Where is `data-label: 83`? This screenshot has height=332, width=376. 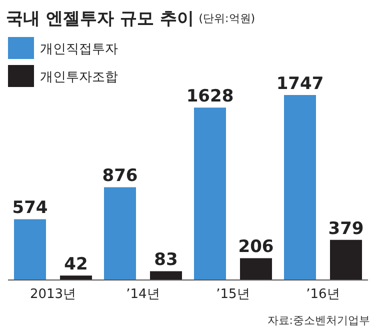 data-label: 83 is located at coordinates (166, 260).